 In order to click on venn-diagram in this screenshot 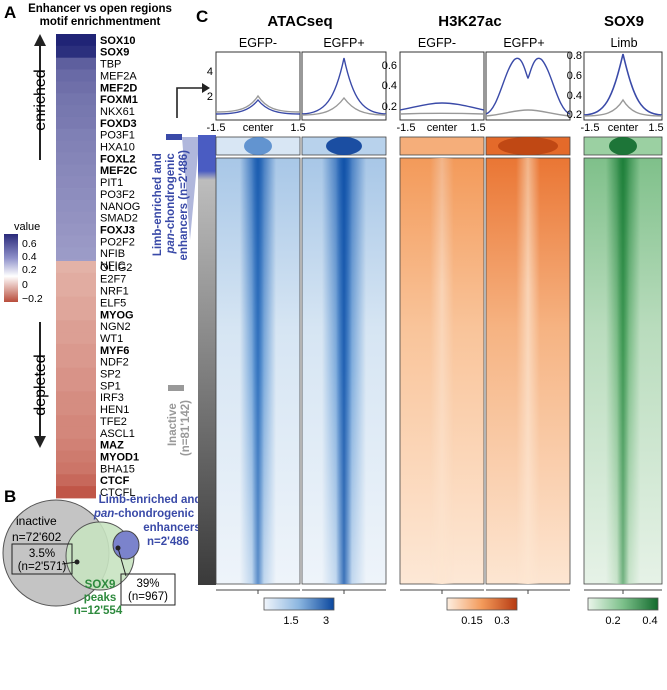, I will do `click(71, 553)`.